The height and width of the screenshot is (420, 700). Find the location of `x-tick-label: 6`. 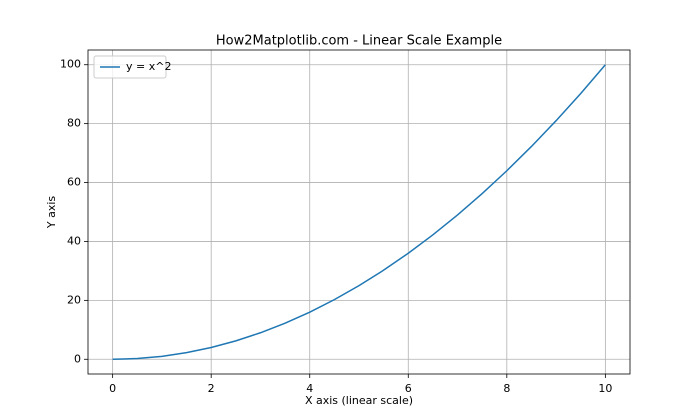

x-tick-label: 6 is located at coordinates (408, 388).